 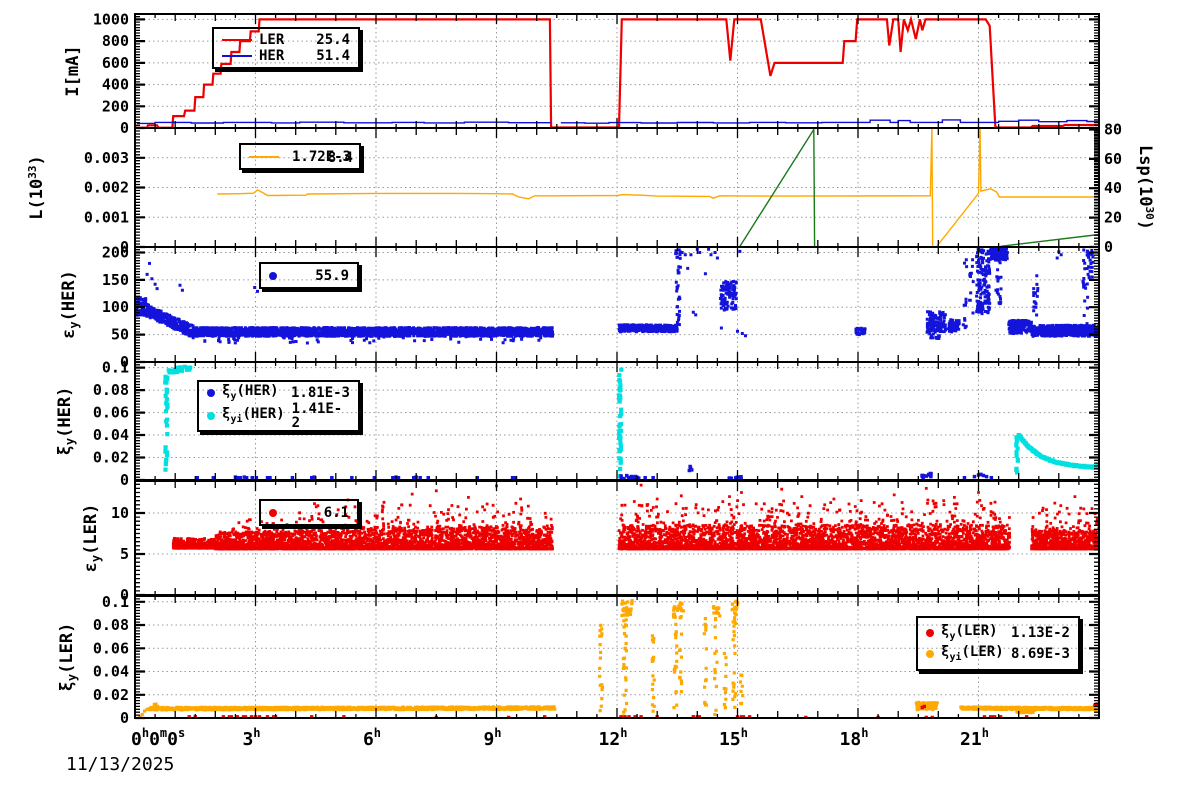 I want to click on legend-ey-ler: 6.1, so click(x=309, y=512).